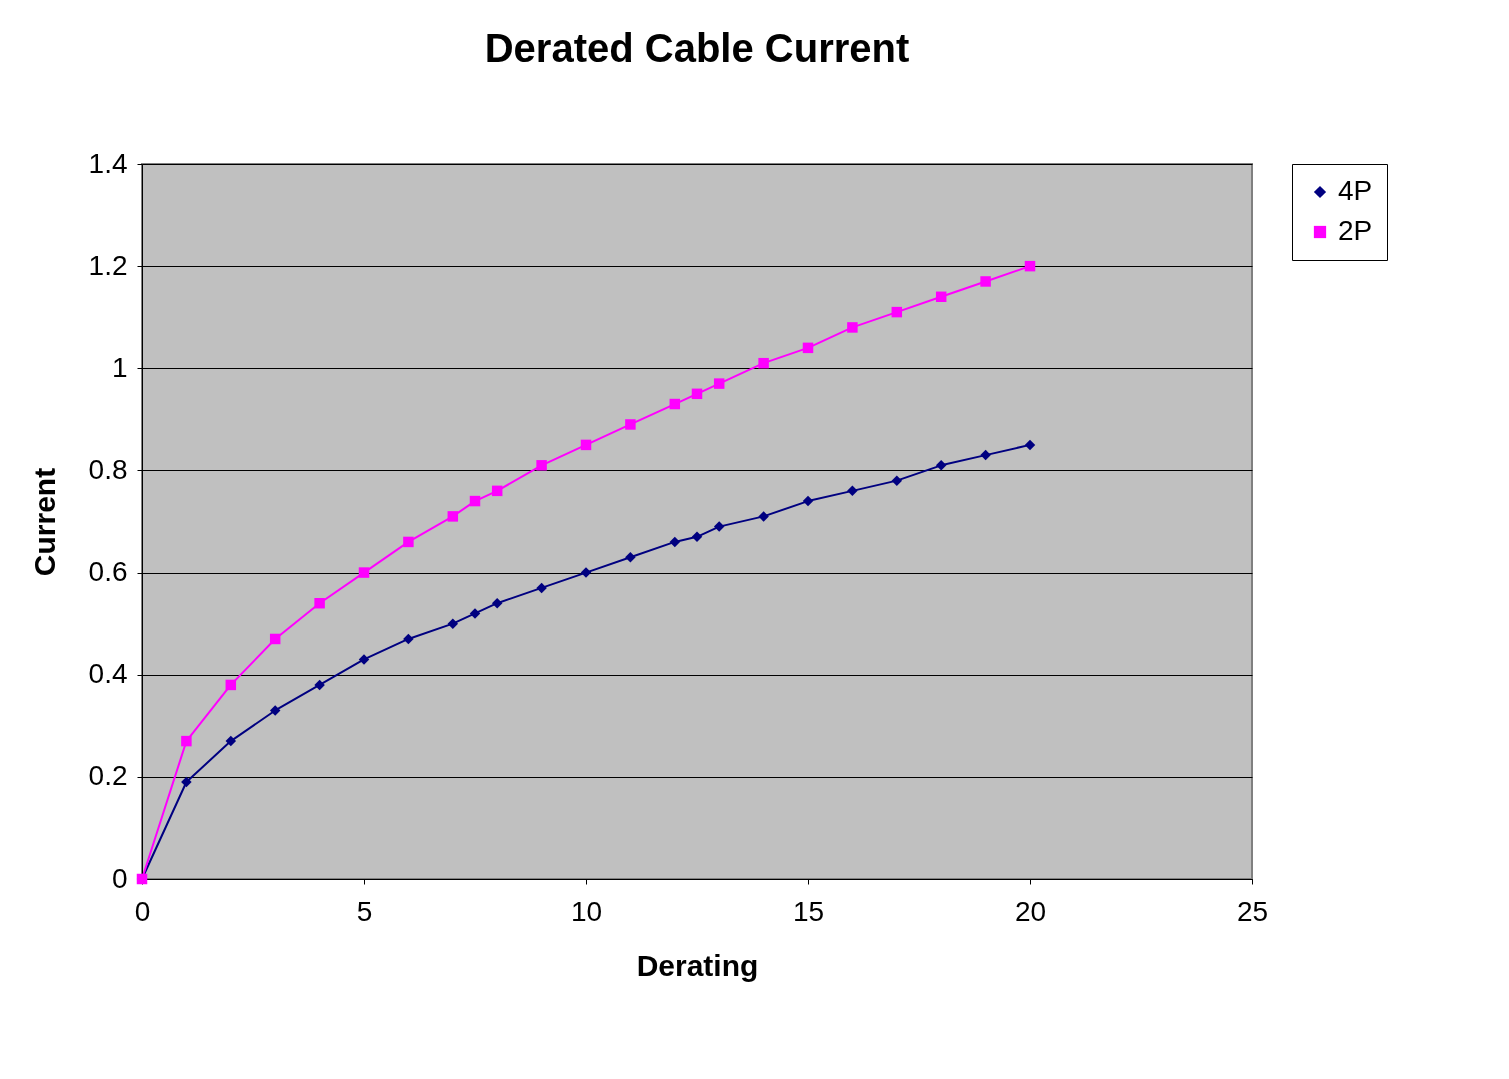 The height and width of the screenshot is (1079, 1509). What do you see at coordinates (119, 367) in the screenshot?
I see `y-tick-label: 1` at bounding box center [119, 367].